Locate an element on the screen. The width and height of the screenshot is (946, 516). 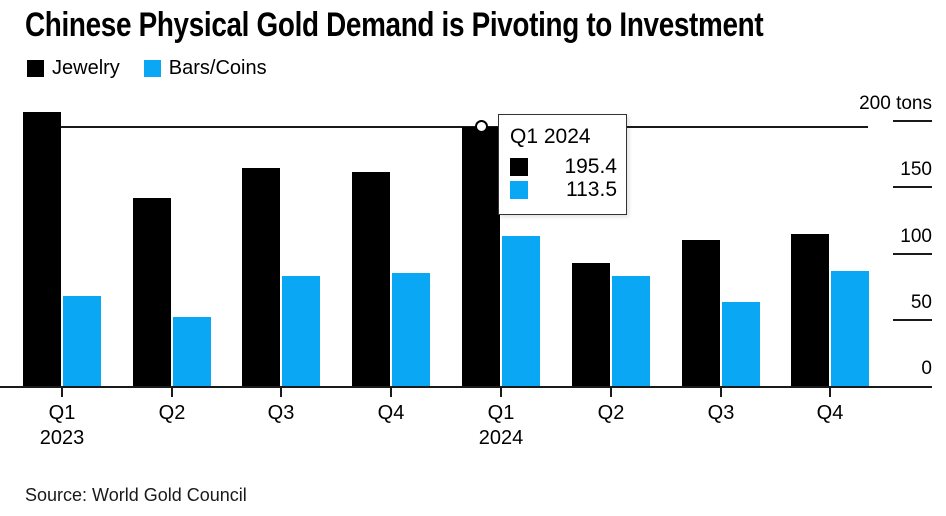
bar-bars-coins-q3-2023 is located at coordinates (301, 331).